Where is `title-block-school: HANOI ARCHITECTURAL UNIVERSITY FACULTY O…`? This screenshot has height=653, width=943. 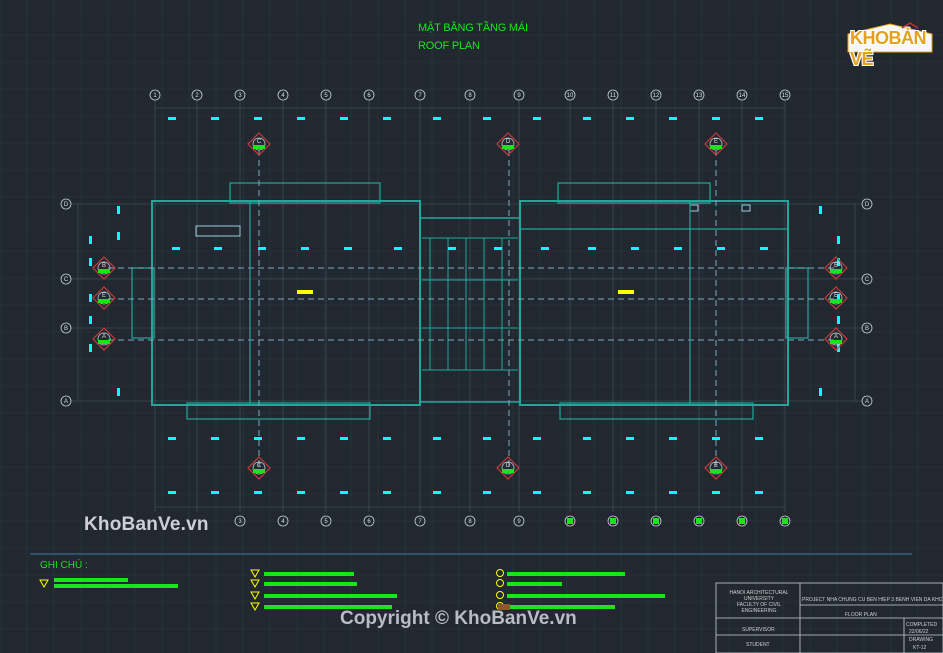
title-block-school: HANOI ARCHITECTURAL UNIVERSITY FACULTY O… is located at coordinates (759, 602).